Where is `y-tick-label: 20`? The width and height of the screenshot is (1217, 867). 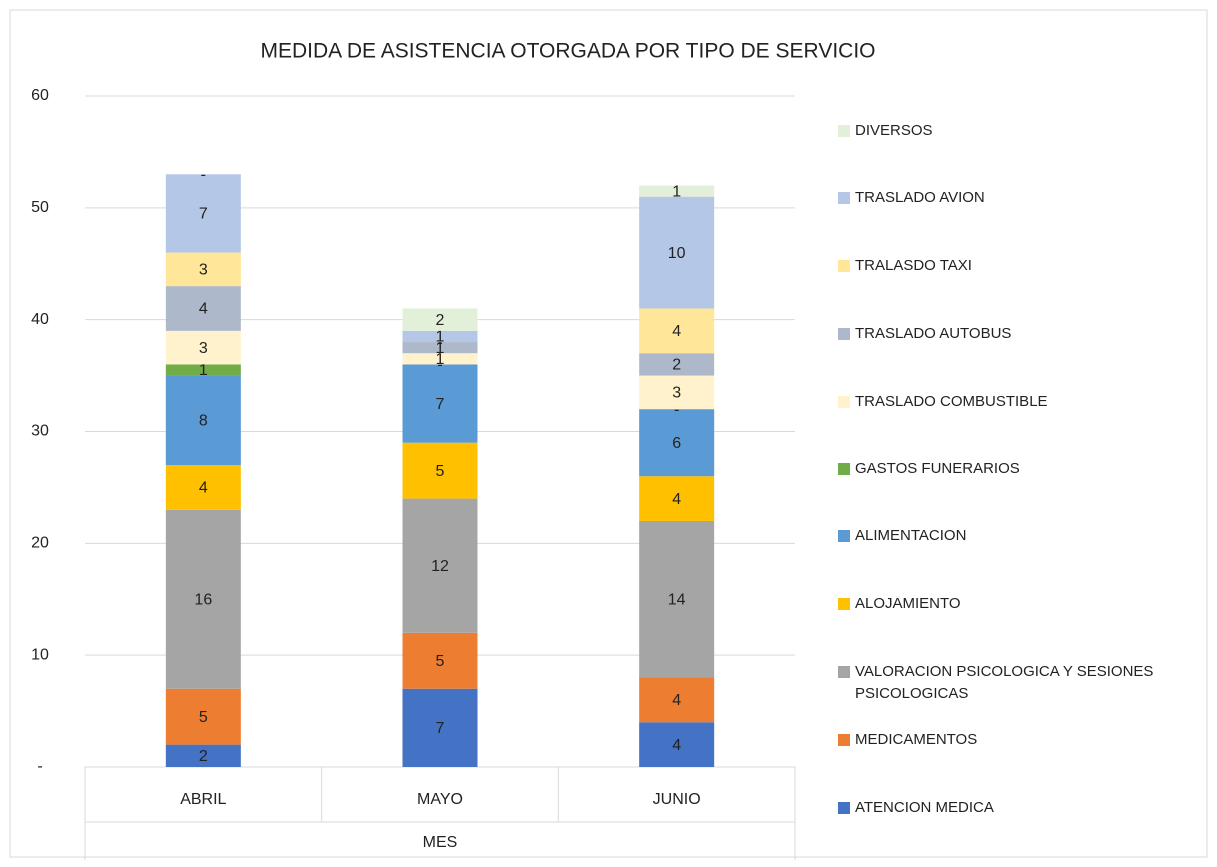 y-tick-label: 20 is located at coordinates (40, 543).